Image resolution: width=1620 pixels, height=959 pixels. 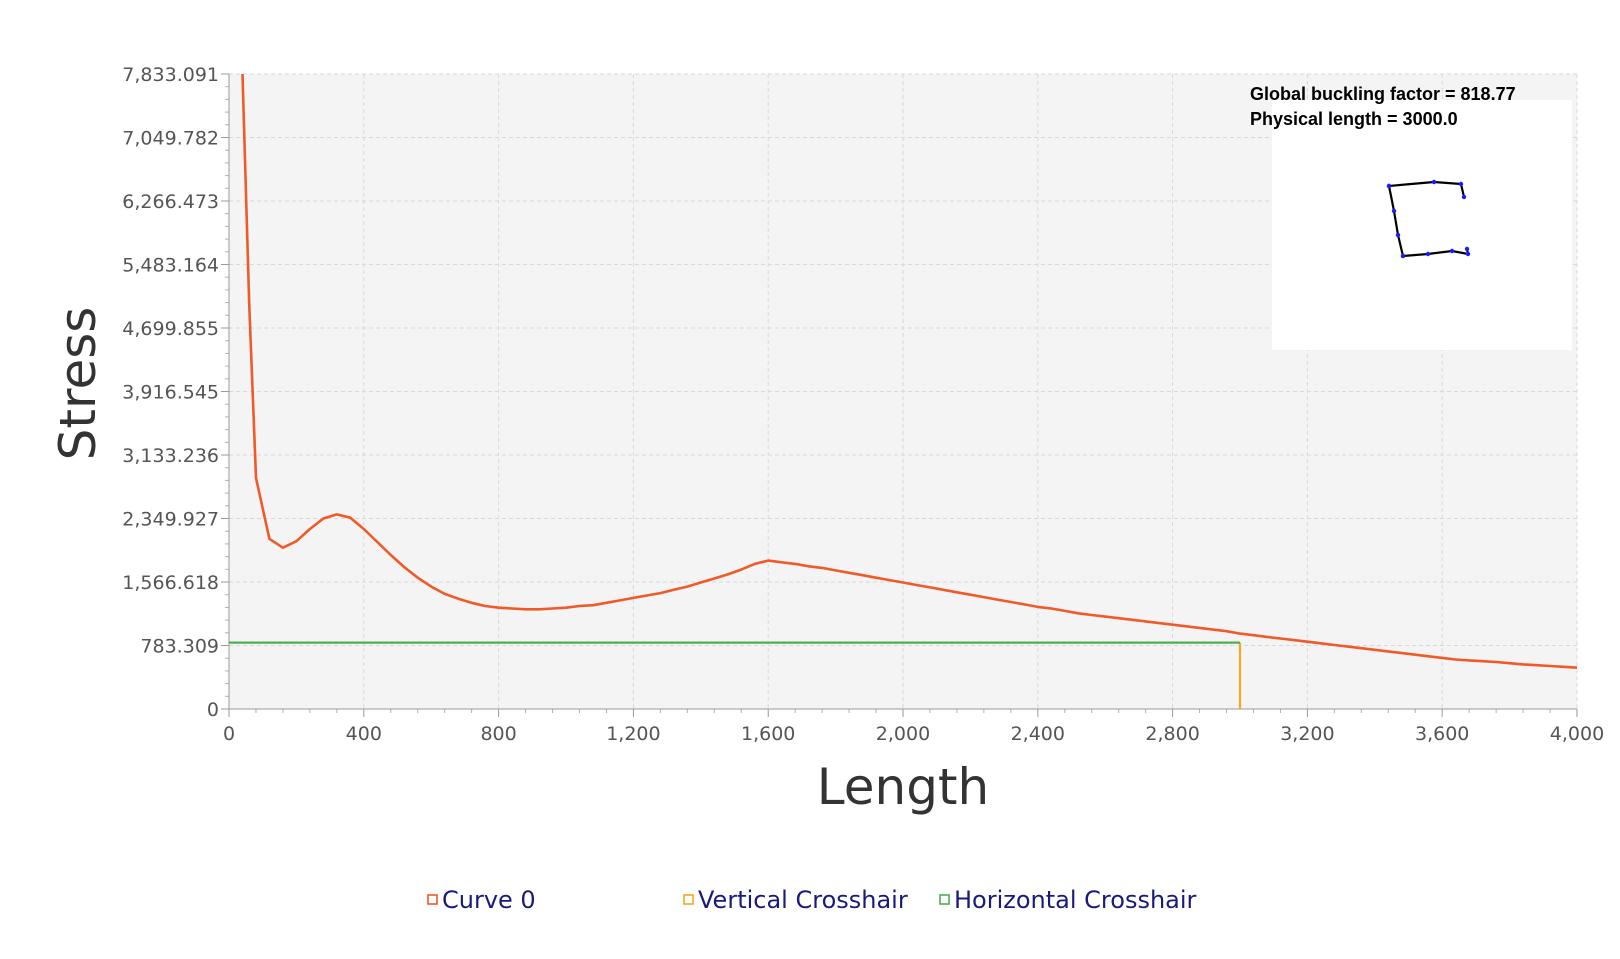 What do you see at coordinates (1307, 734) in the screenshot?
I see `x-tick-label: 3,200` at bounding box center [1307, 734].